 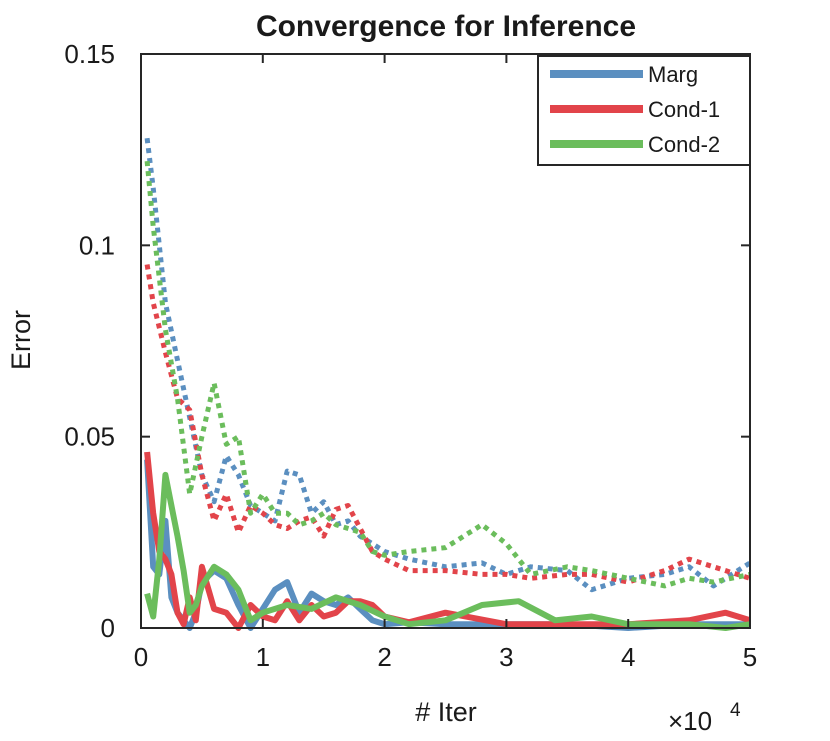 I want to click on y-tick-label: 0.05, so click(x=89, y=437).